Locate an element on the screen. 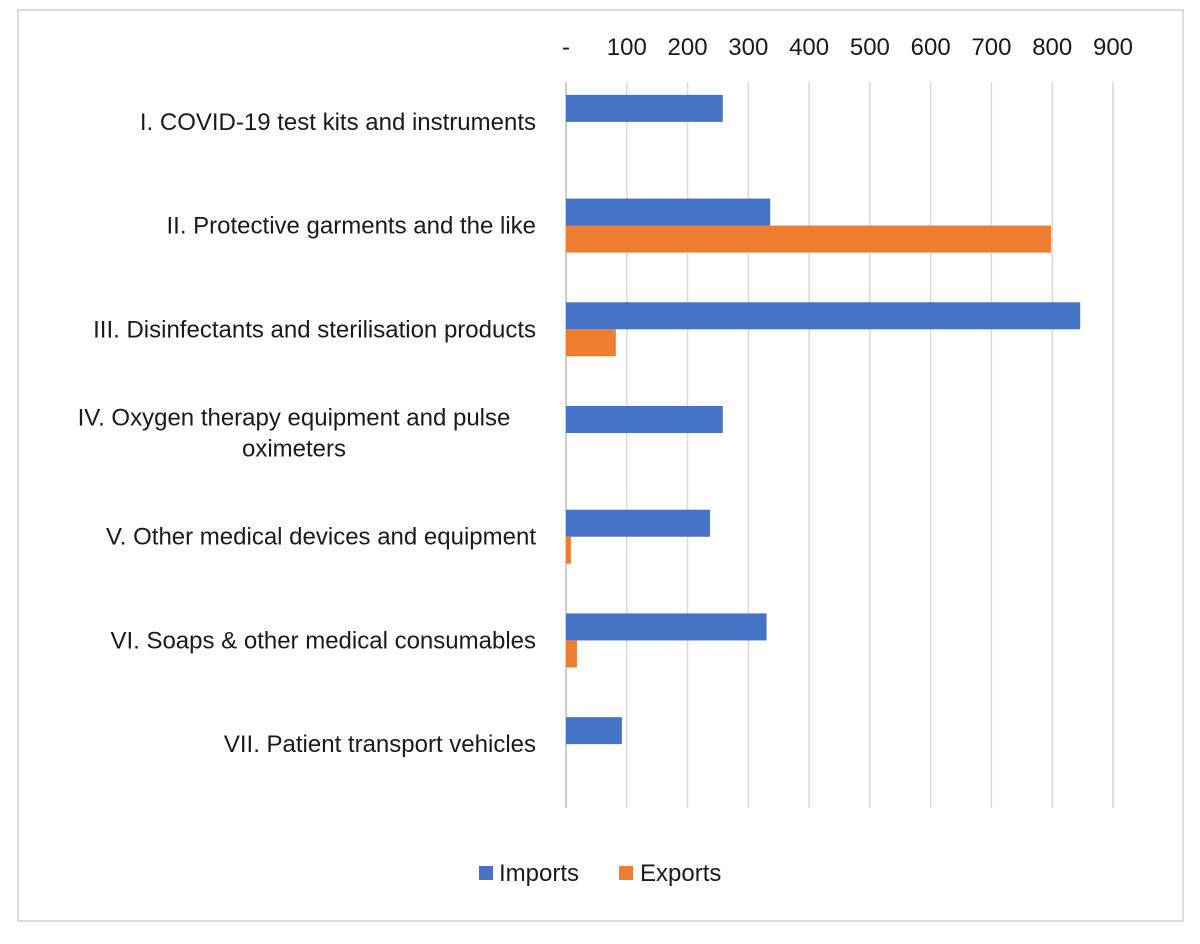  category-label: II. Protective garments and the like is located at coordinates (351, 226).